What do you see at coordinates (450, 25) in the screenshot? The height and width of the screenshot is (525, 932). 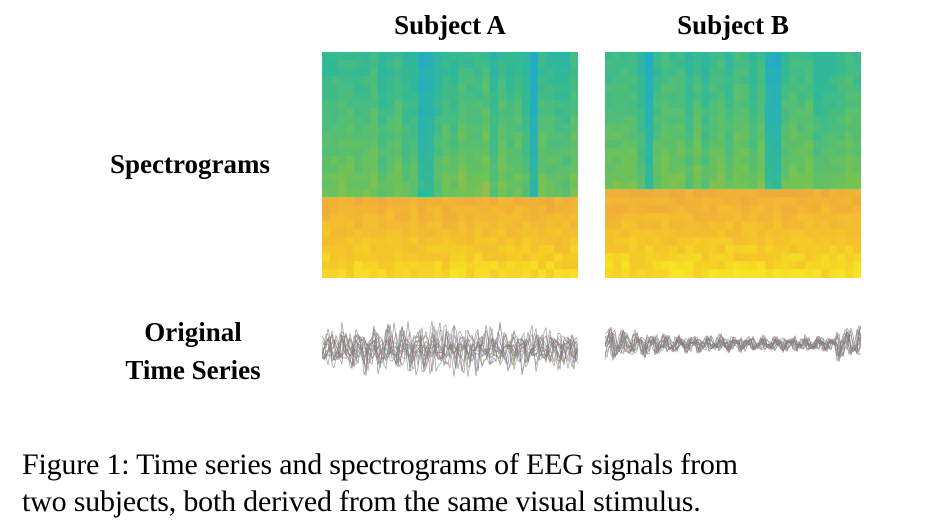 I see `subject-a-title: Subject A` at bounding box center [450, 25].